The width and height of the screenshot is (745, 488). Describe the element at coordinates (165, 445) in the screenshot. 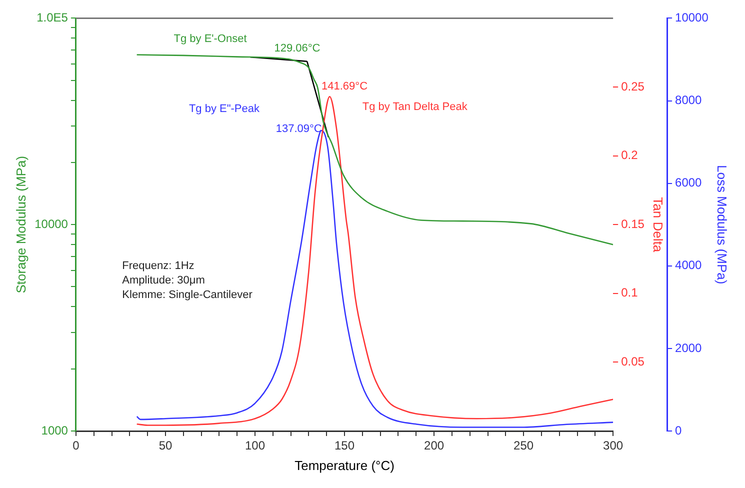

I see `x-tick-label: 50` at that location.